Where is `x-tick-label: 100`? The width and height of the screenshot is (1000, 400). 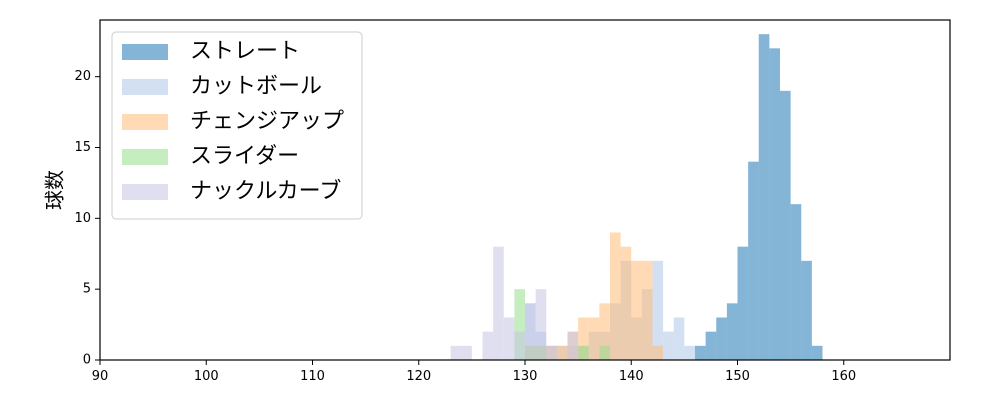 x-tick-label: 100 is located at coordinates (206, 376).